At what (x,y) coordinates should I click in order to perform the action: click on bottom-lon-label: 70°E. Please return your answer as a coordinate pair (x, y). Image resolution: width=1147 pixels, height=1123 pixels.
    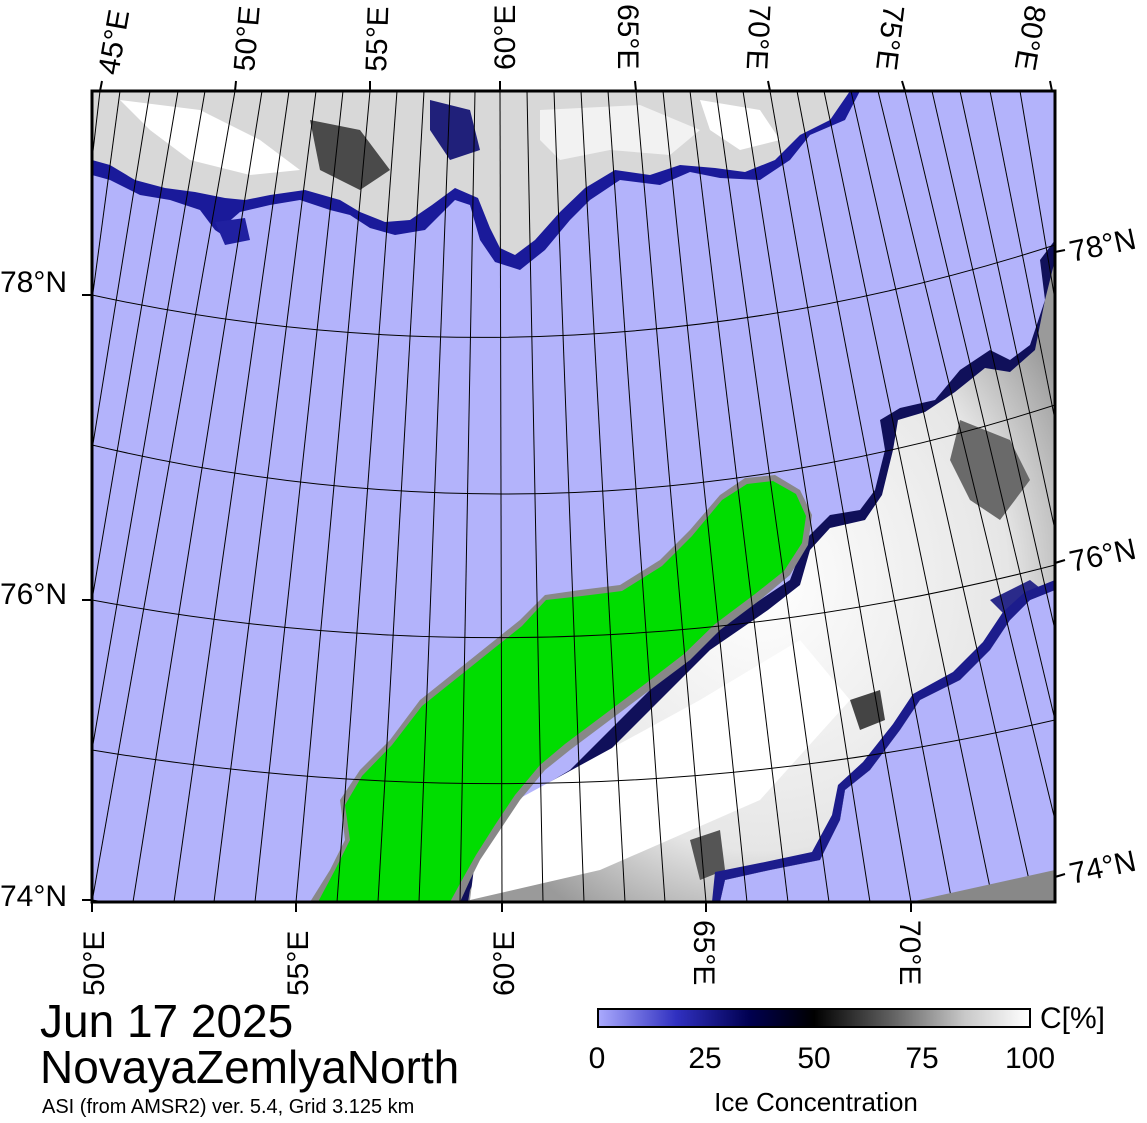
    Looking at the image, I should click on (909, 952).